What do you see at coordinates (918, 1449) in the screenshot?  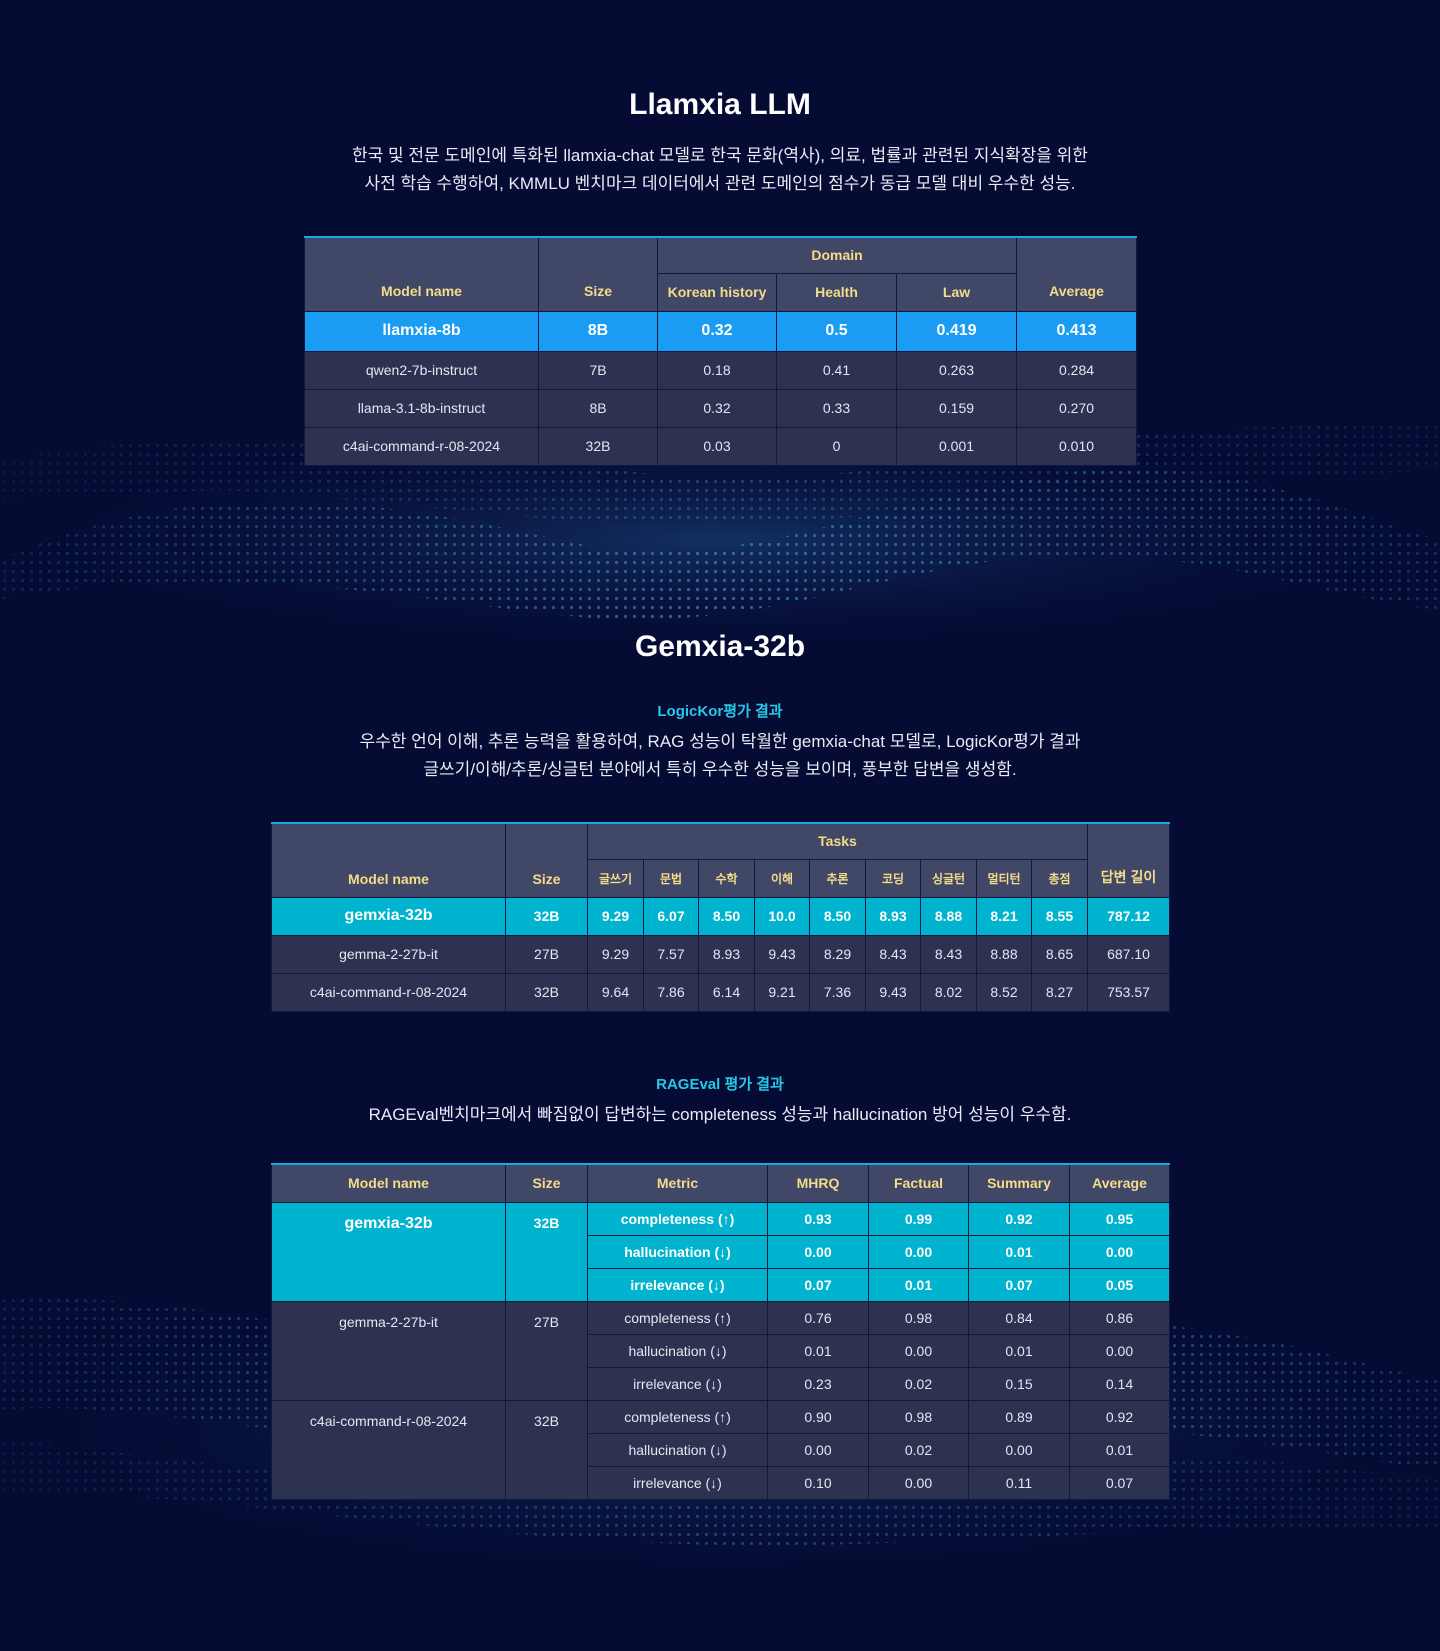 I see `score-cell: 0.02` at bounding box center [918, 1449].